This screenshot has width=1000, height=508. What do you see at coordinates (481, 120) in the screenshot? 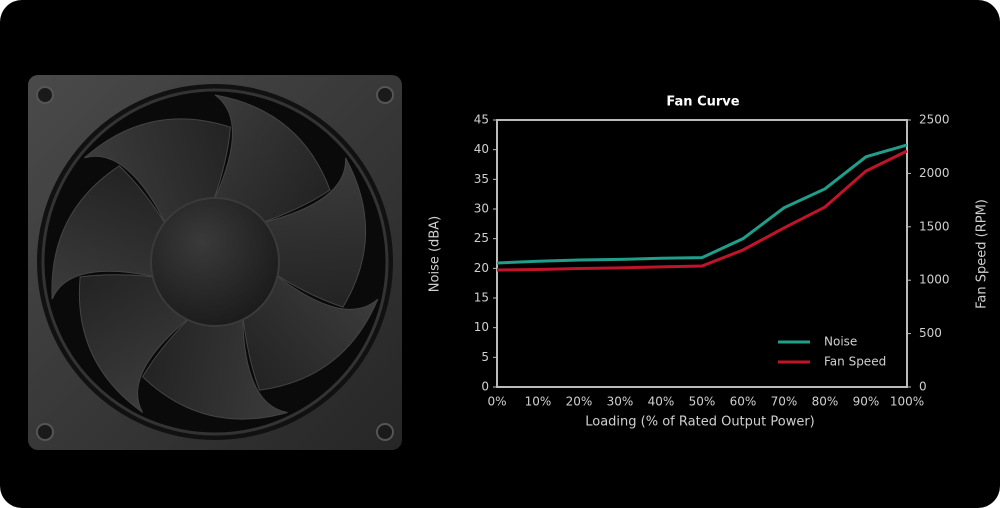
I see `y-tick-label: 45` at bounding box center [481, 120].